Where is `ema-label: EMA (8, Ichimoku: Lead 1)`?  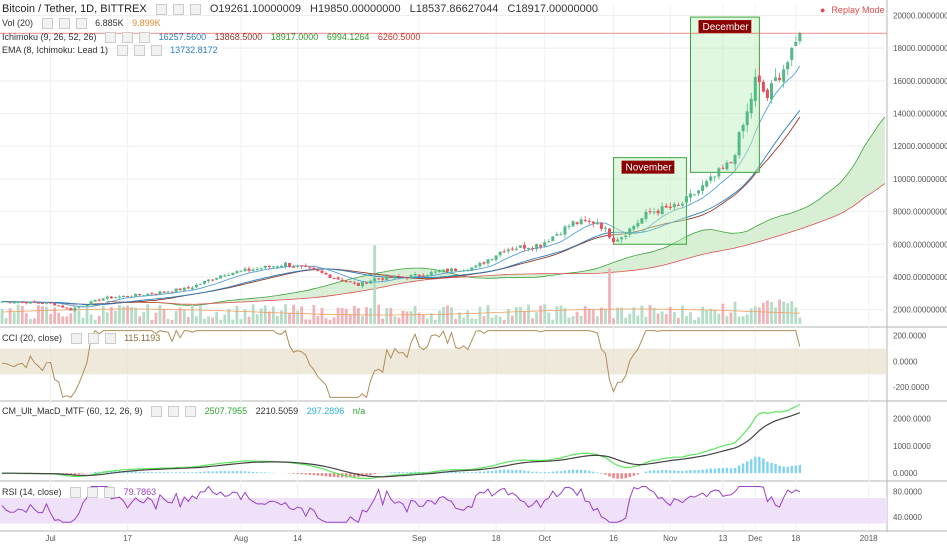 ema-label: EMA (8, Ichimoku: Lead 1) is located at coordinates (55, 50).